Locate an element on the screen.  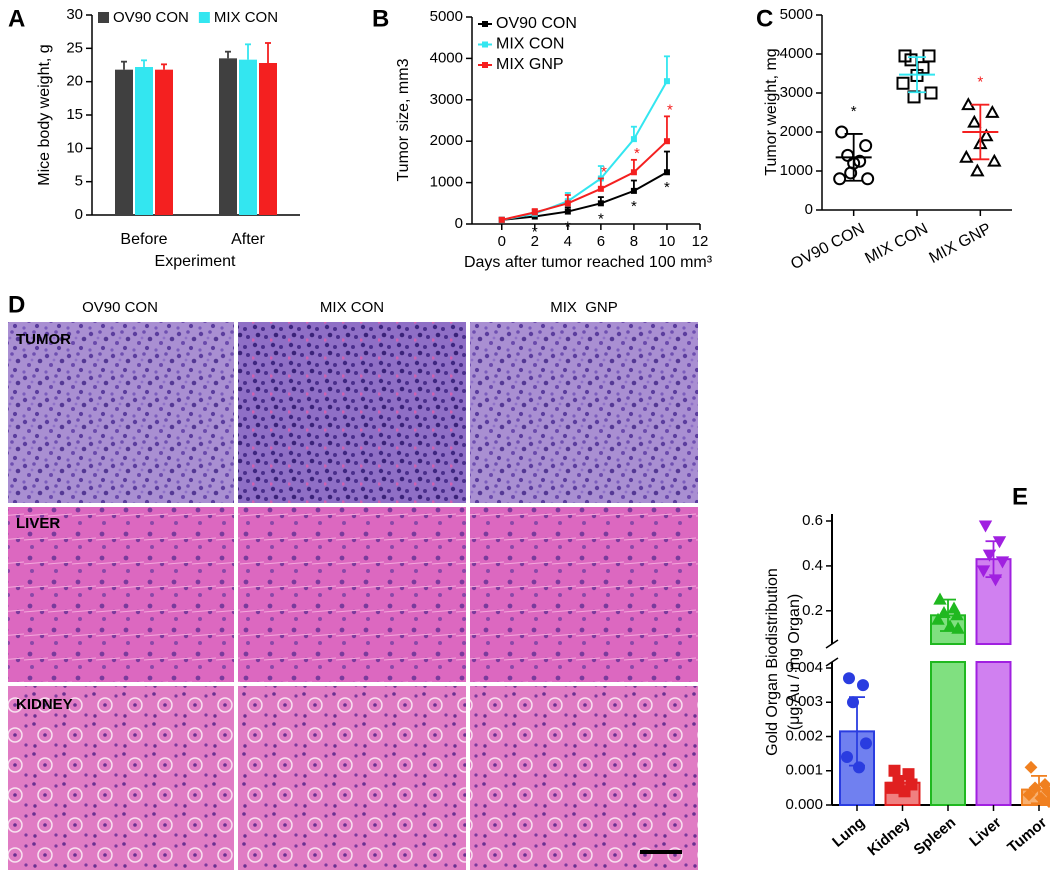
panel-letter: C is located at coordinates (764, 18).